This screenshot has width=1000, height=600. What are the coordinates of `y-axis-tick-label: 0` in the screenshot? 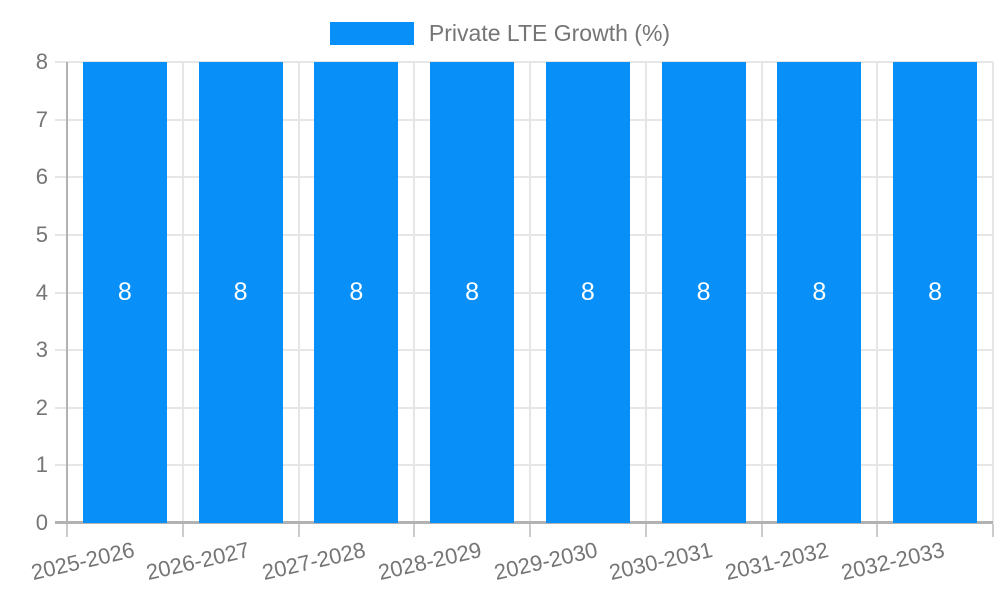 It's located at (41, 522).